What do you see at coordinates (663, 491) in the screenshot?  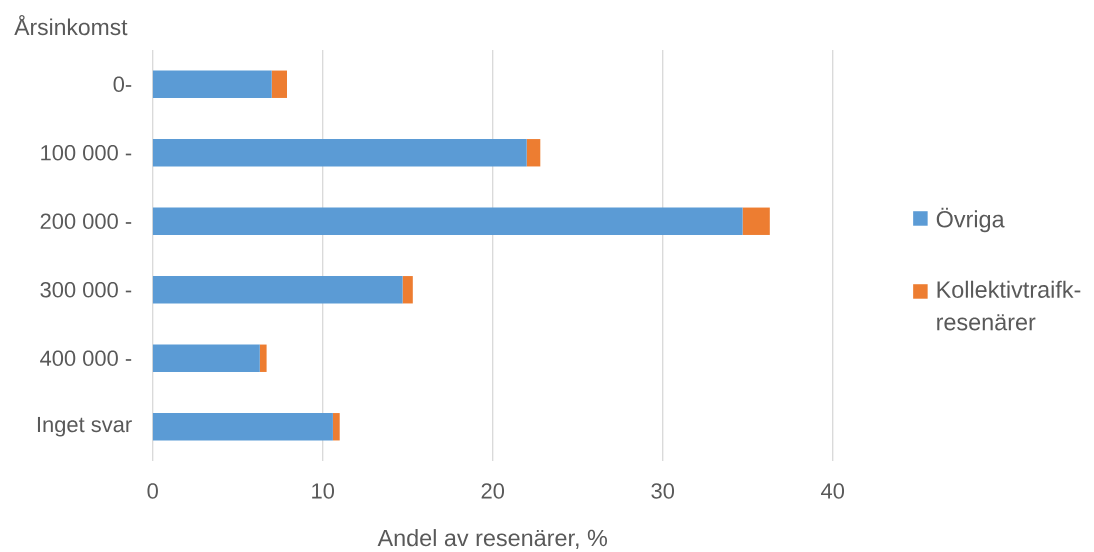 I see `x-tick-label: 30` at bounding box center [663, 491].